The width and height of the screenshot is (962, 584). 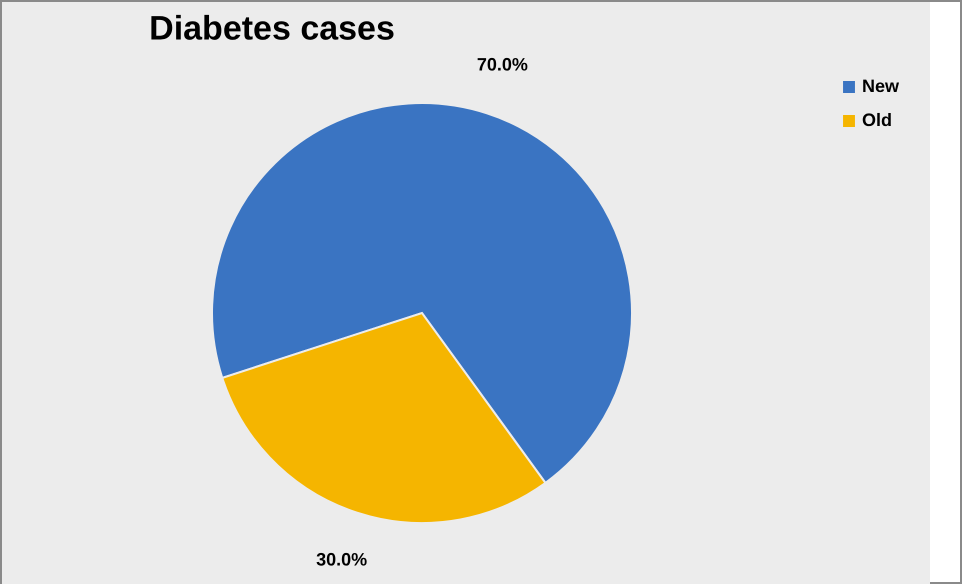 What do you see at coordinates (342, 559) in the screenshot?
I see `data-label: 30.0%` at bounding box center [342, 559].